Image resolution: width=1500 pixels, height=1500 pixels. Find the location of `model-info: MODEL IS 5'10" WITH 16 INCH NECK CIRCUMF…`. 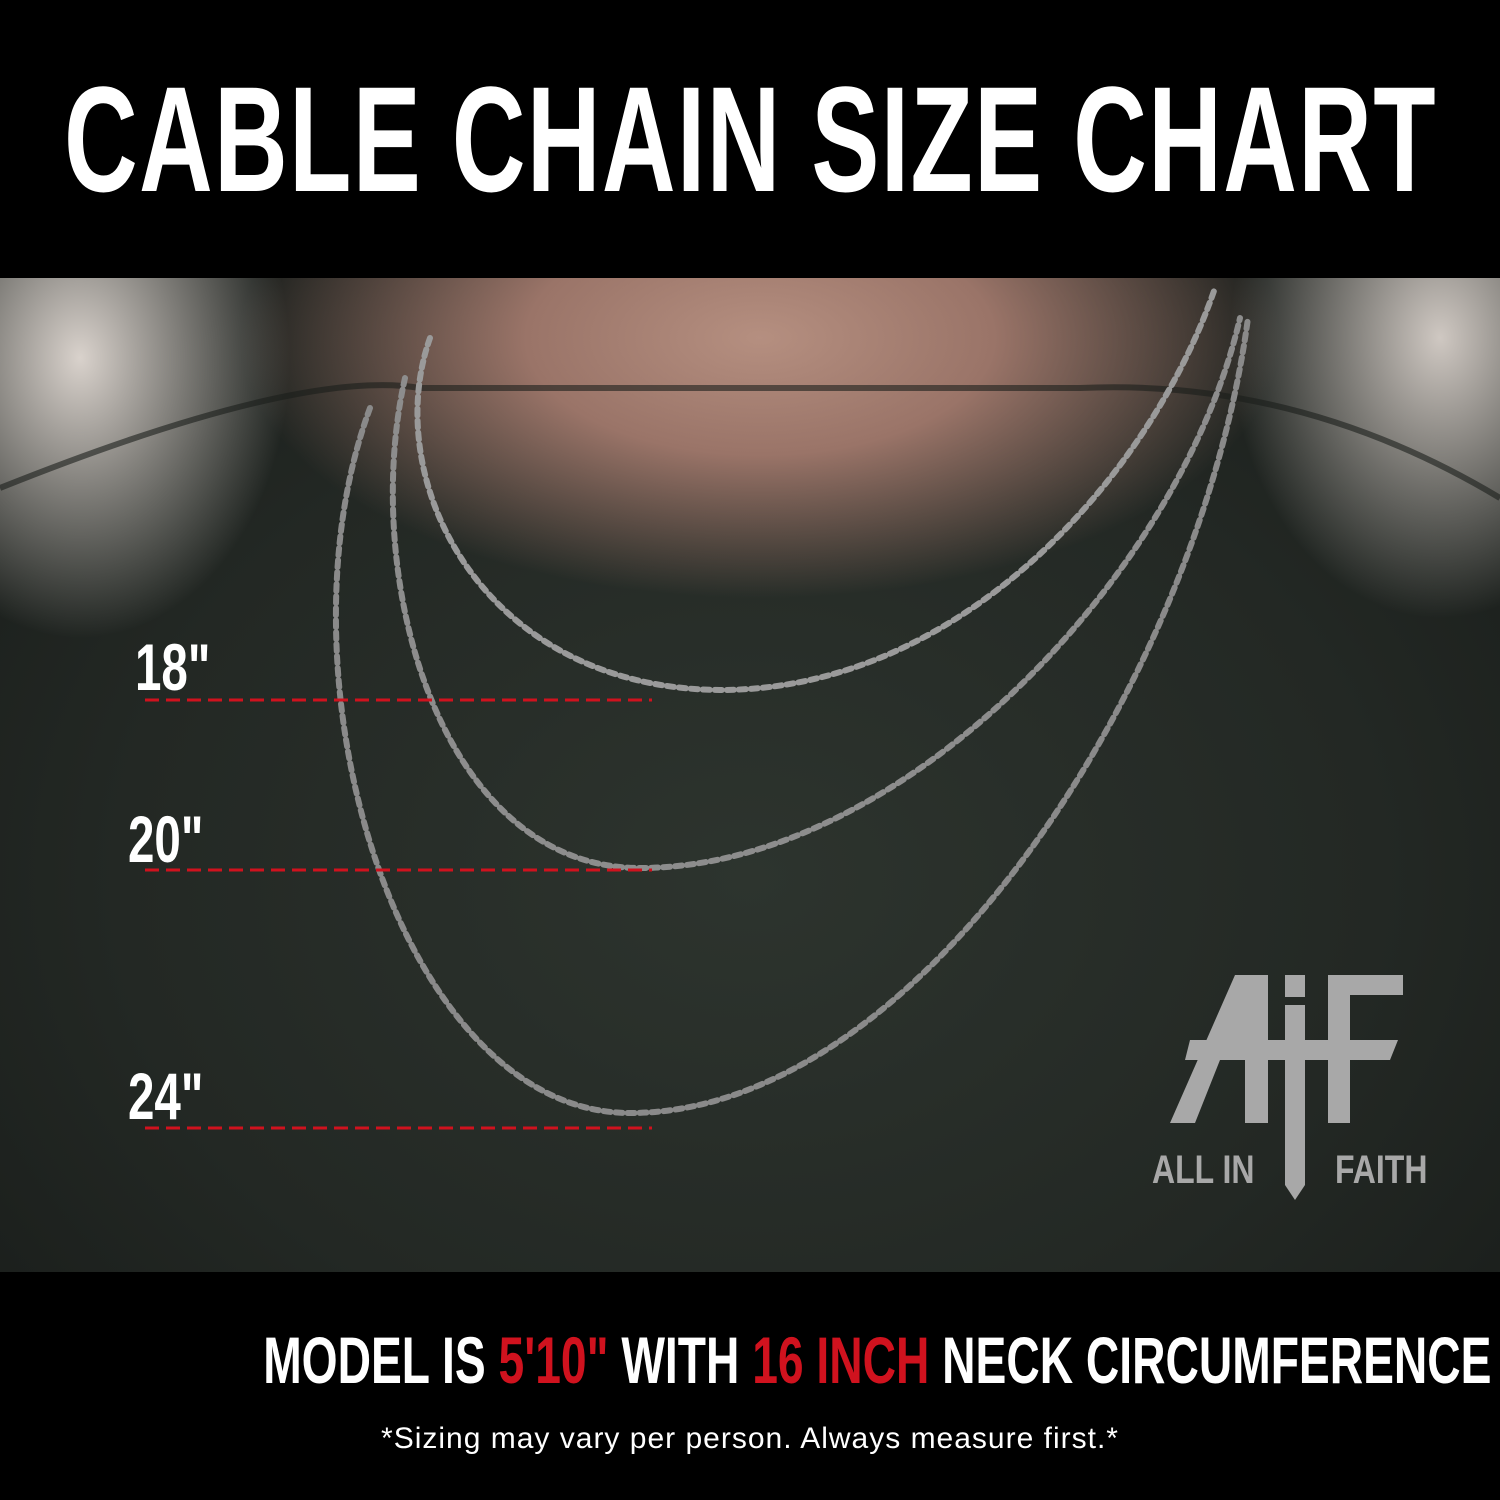

model-info: MODEL IS 5'10" WITH 16 INCH NECK CIRCUMF… is located at coordinates (750, 1360).